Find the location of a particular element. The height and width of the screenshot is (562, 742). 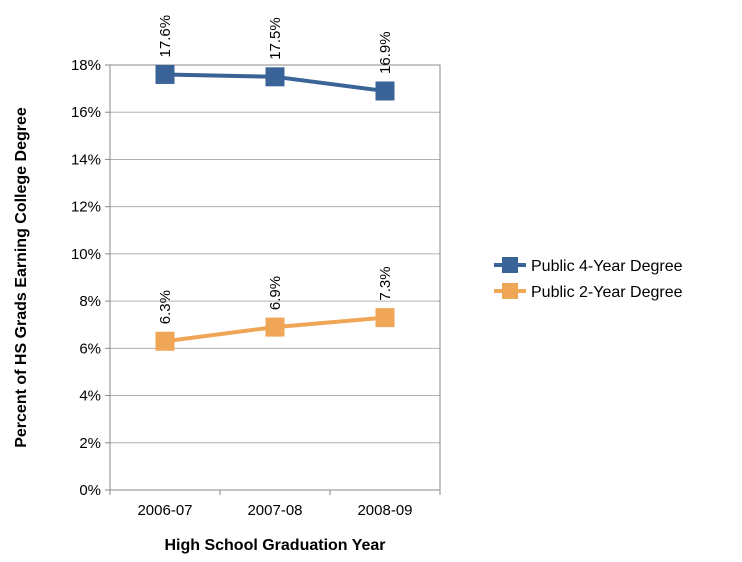

y-tick-label: 14% is located at coordinates (86, 159).